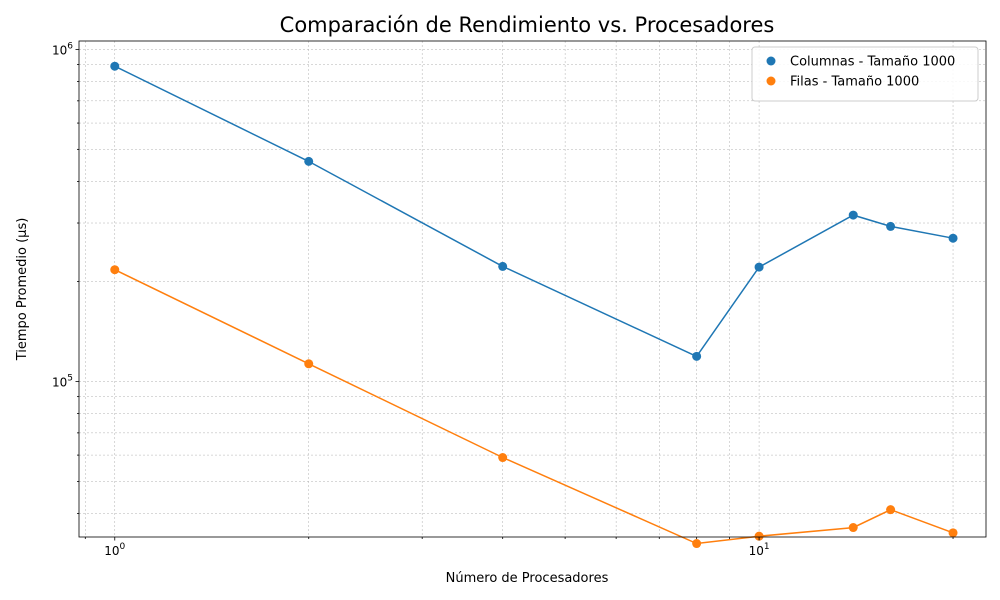  I want to click on legend-entry: Filas - Tamaño 1000, so click(854, 82).